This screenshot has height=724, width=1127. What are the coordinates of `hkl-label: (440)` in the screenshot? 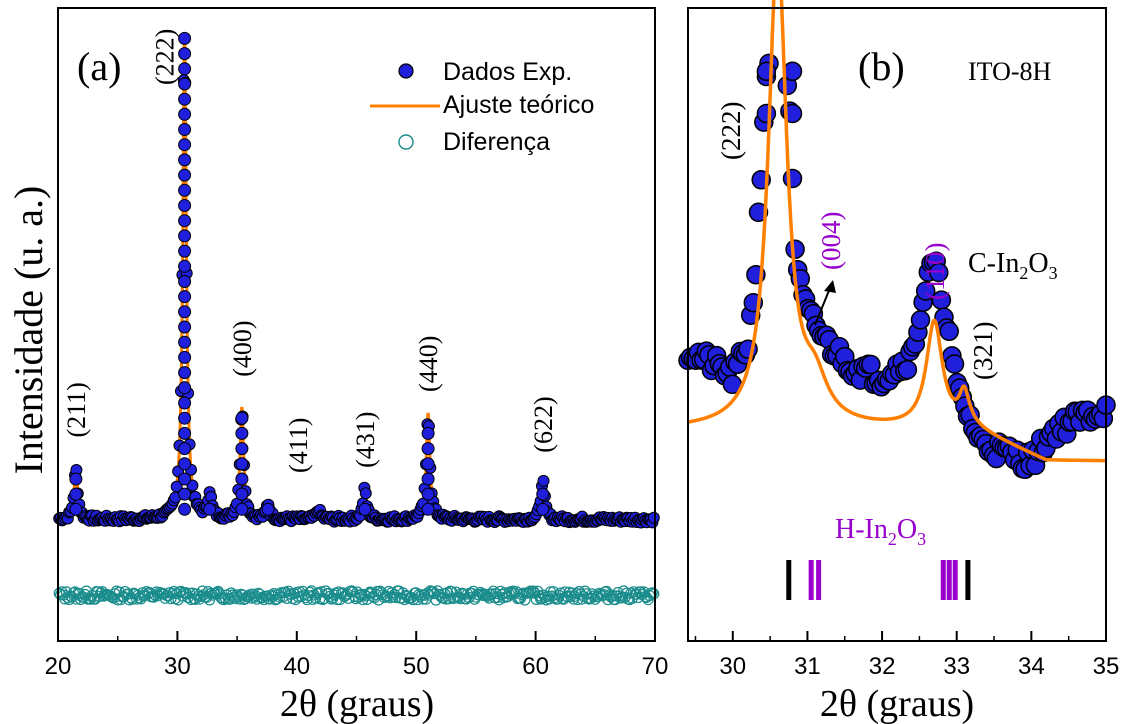 It's located at (428, 364).